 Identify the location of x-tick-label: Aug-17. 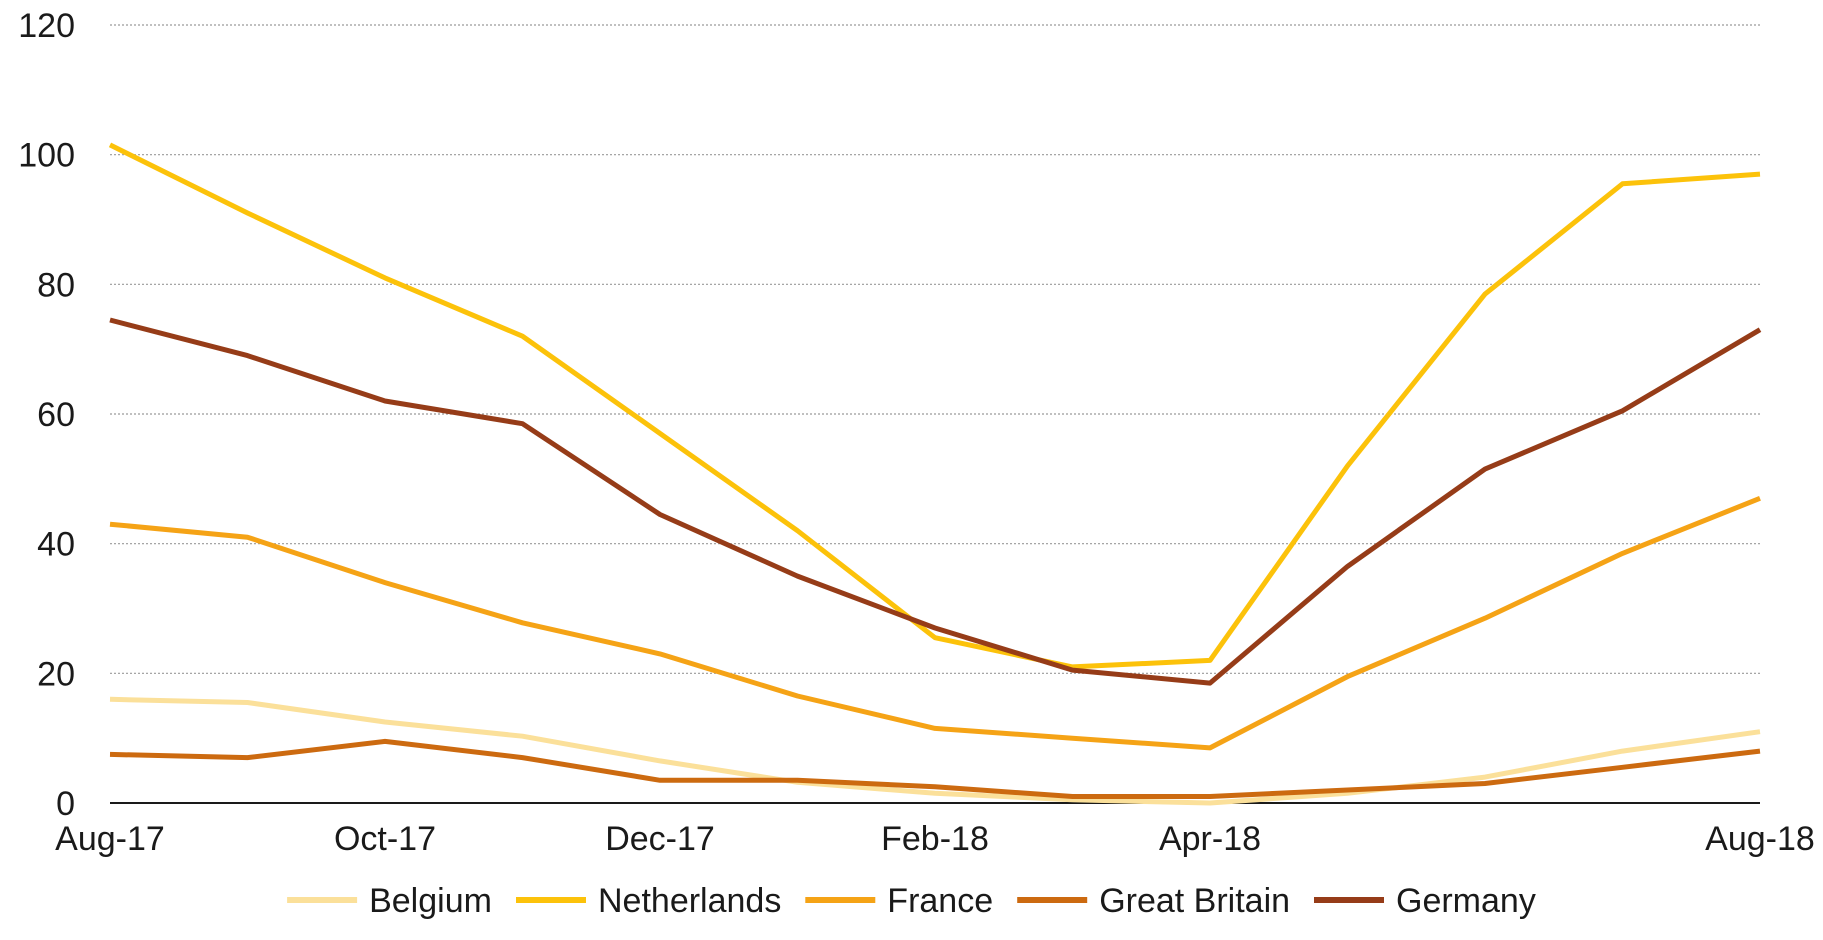
(110, 839).